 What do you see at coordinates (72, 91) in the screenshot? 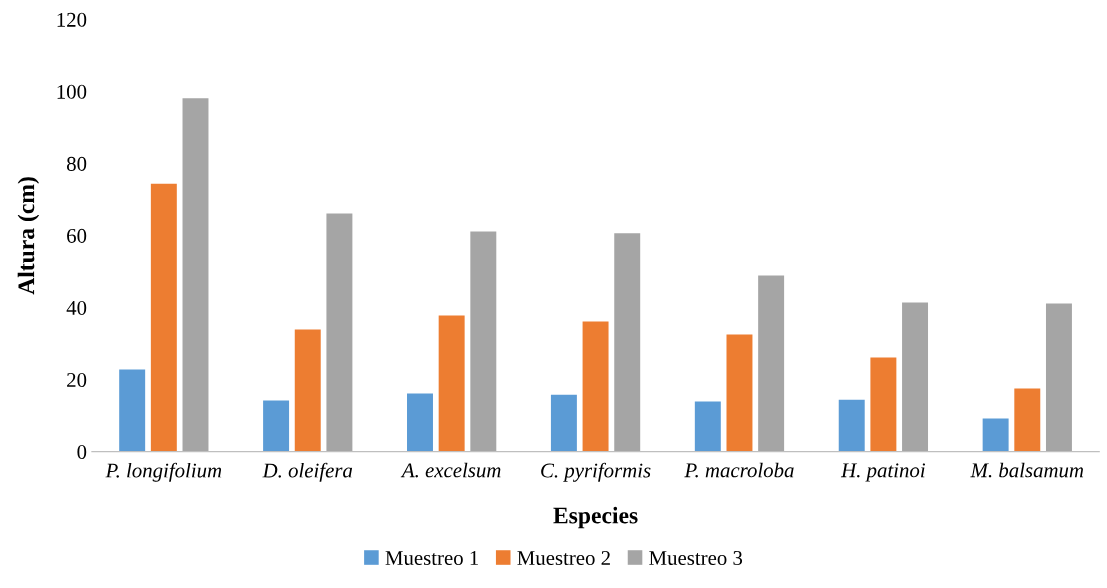
I see `y-tick-label: 100` at bounding box center [72, 91].